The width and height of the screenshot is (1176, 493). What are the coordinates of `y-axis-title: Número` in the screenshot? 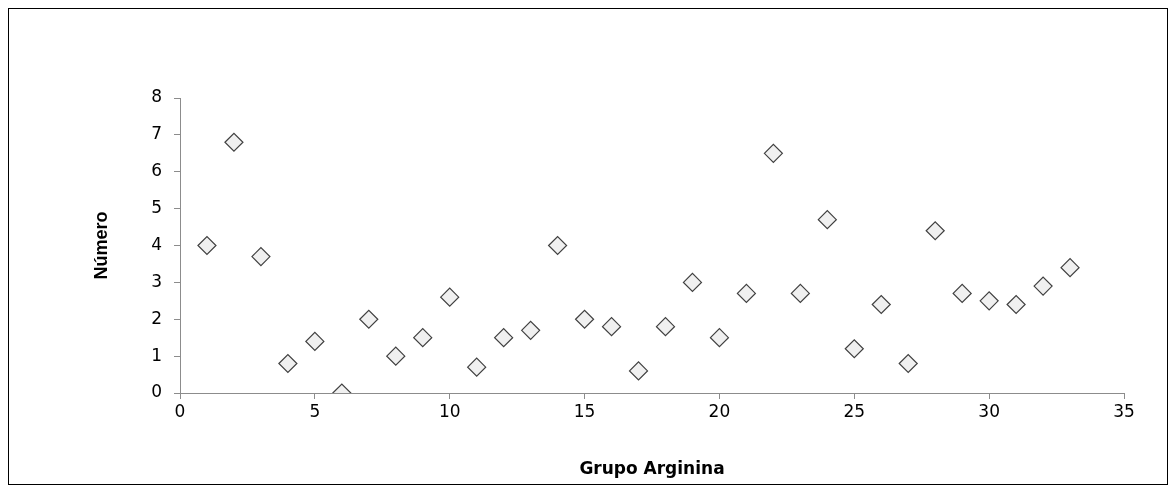 It's located at (100, 245).